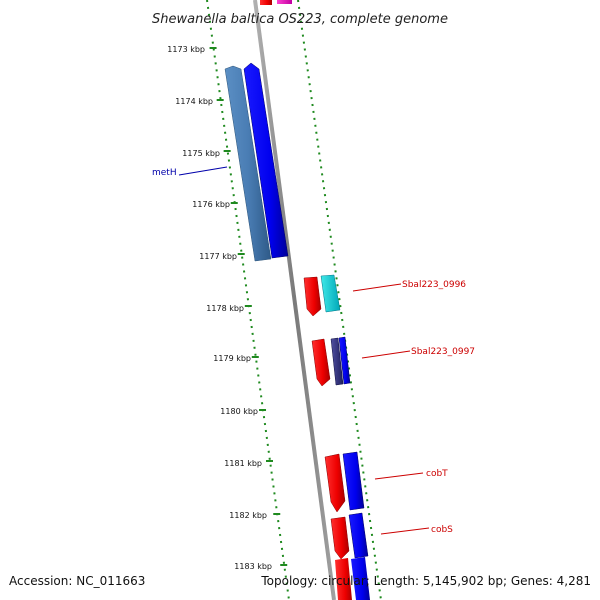  Describe the element at coordinates (344, 360) in the screenshot. I see `gene-sbal223-0997-blue` at that location.